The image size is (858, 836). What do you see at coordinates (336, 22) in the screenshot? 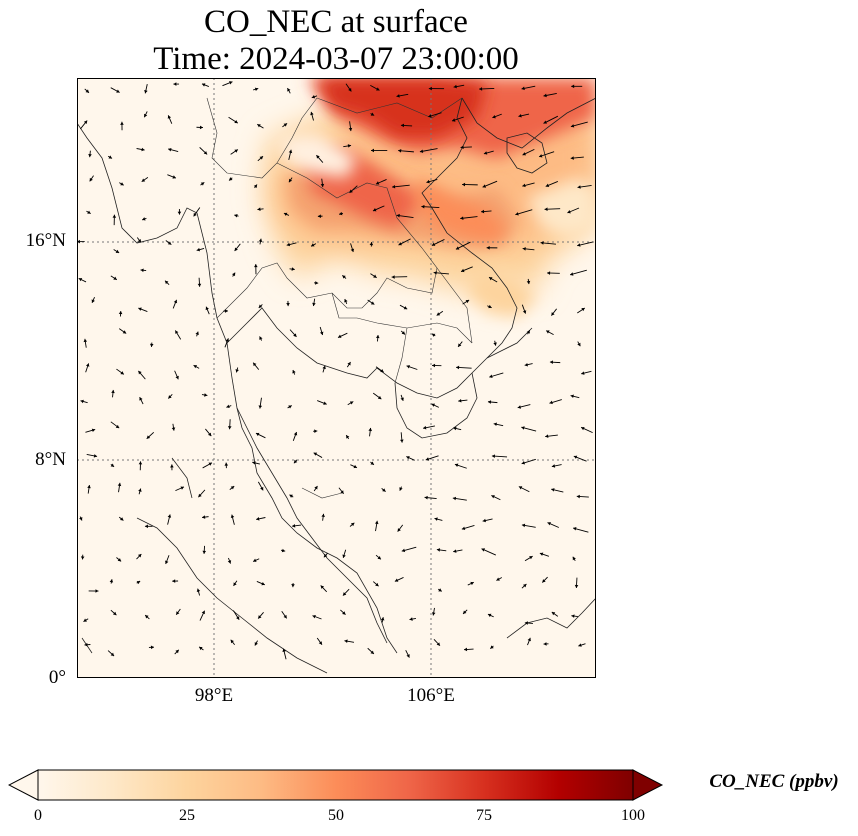
I see `map-title: CO_NEC at surface` at bounding box center [336, 22].